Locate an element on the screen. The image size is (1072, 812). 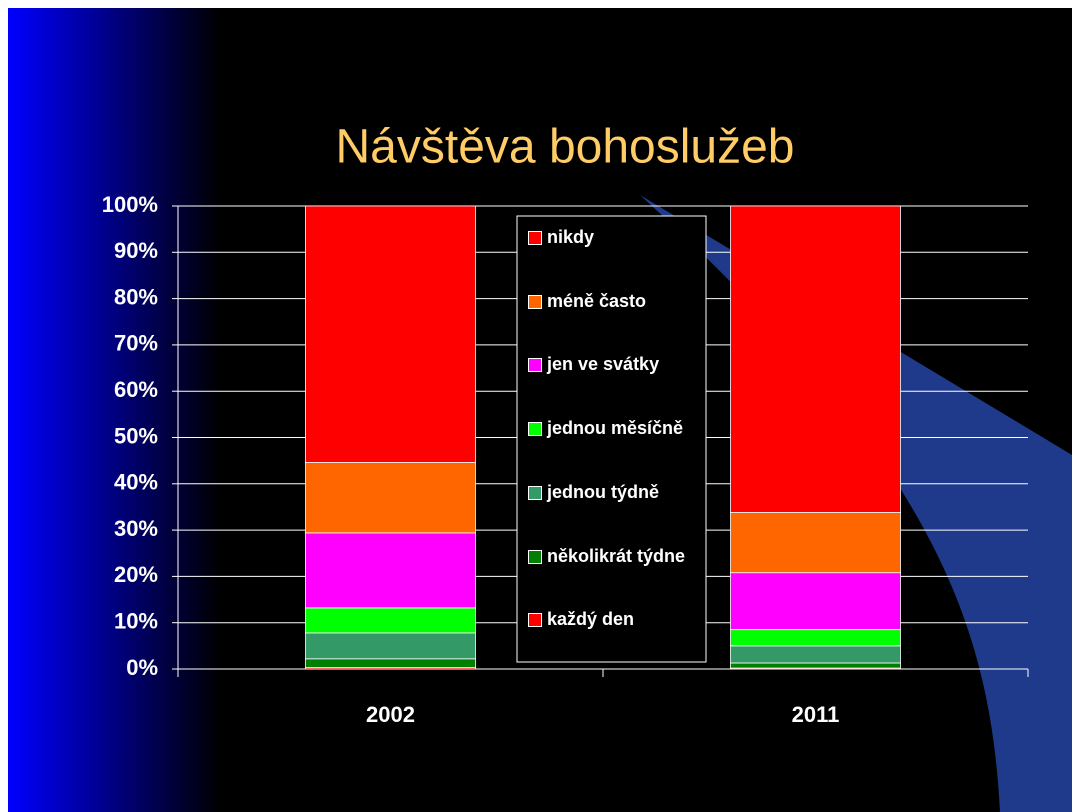
legend-entry: méně často is located at coordinates (612, 301).